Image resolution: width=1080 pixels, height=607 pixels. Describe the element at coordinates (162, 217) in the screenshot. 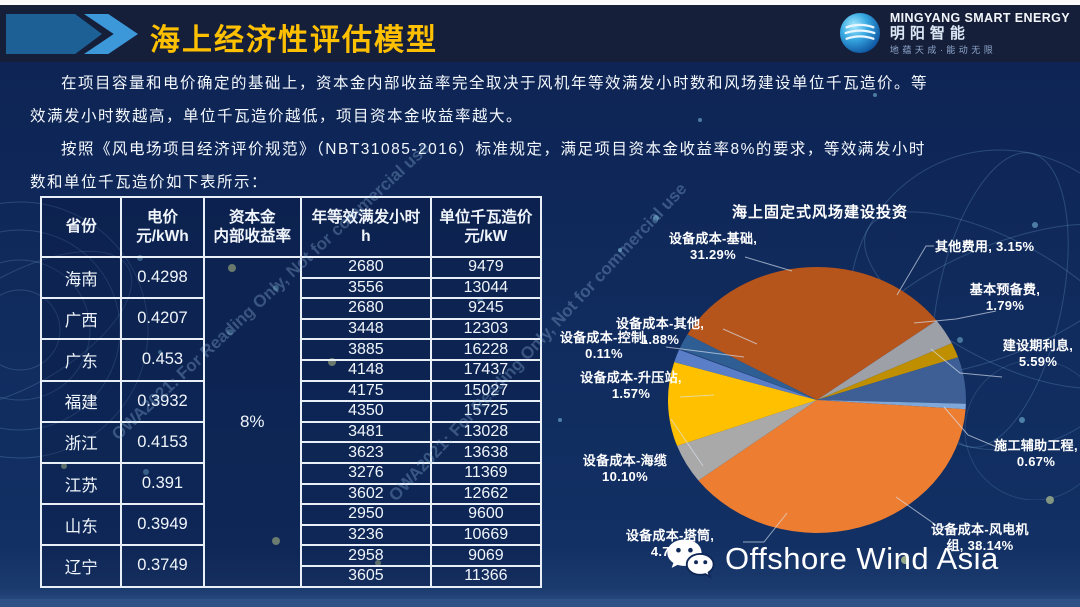

I see `col-header-line: 电价` at that location.